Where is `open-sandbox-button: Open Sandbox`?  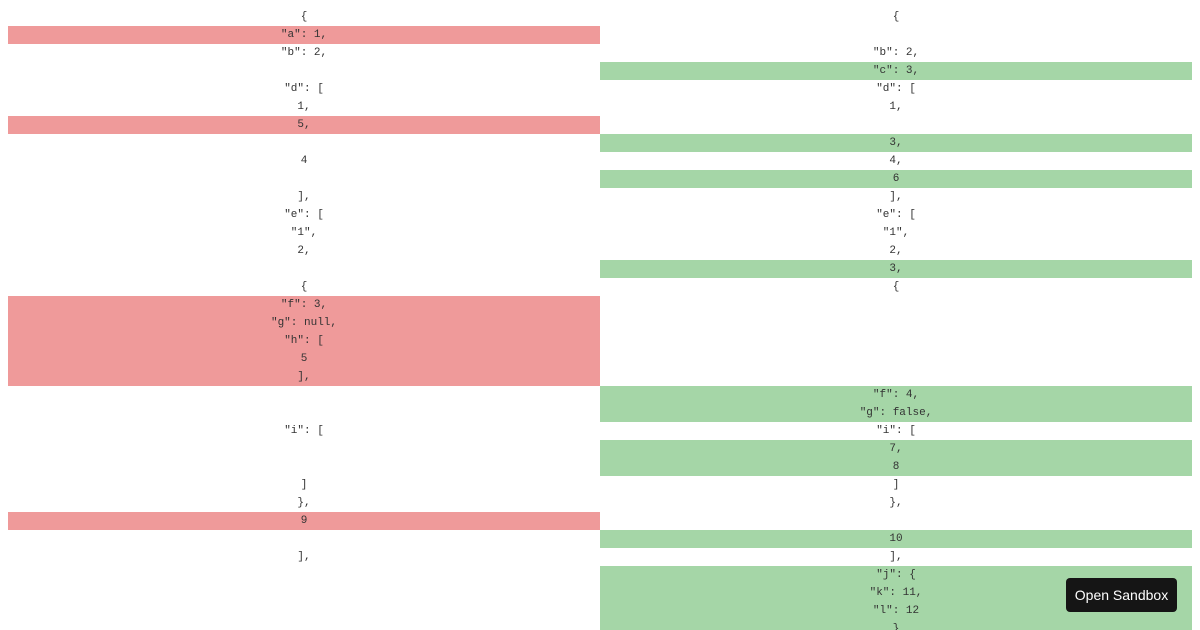
open-sandbox-button: Open Sandbox is located at coordinates (1121, 595).